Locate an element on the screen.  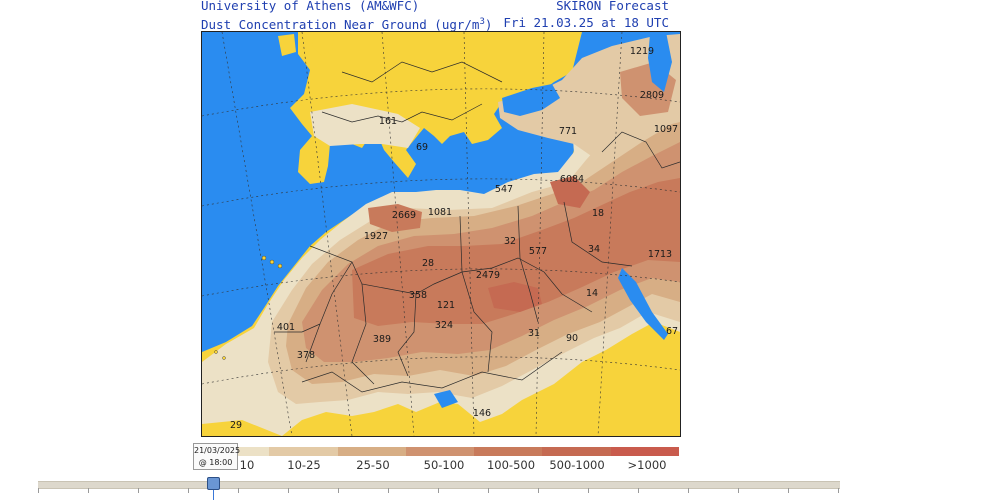
tooltip-time: @ 18:00 is located at coordinates (215, 462).